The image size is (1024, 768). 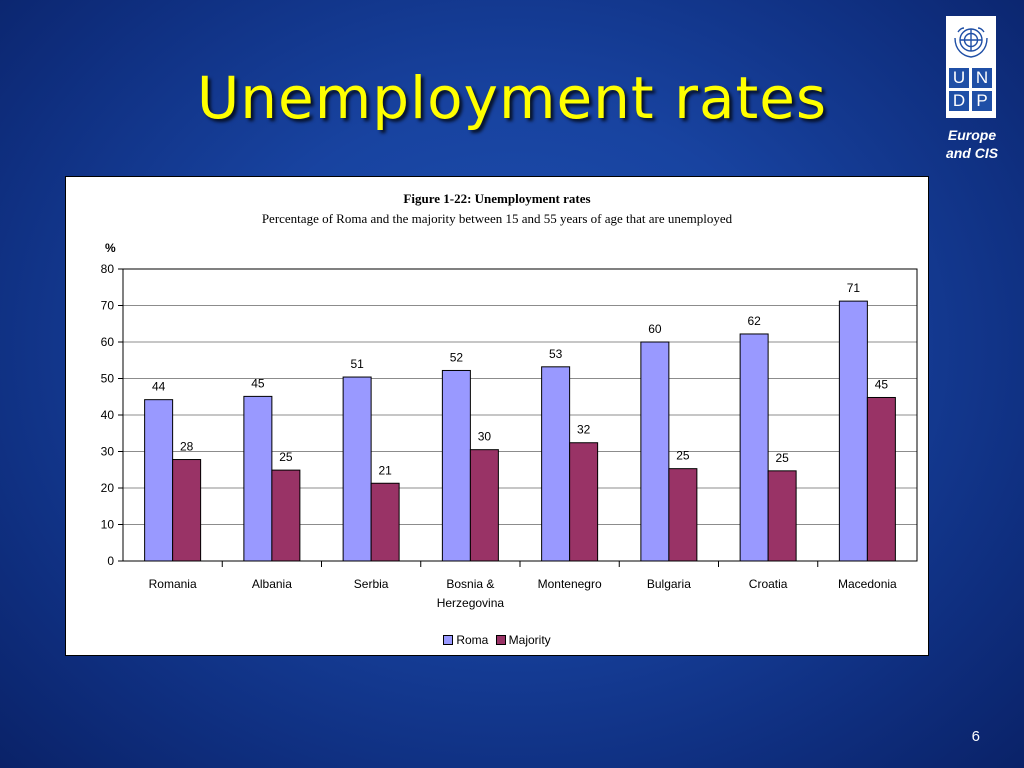 I want to click on y-axis-unit-label: %, so click(x=110, y=248).